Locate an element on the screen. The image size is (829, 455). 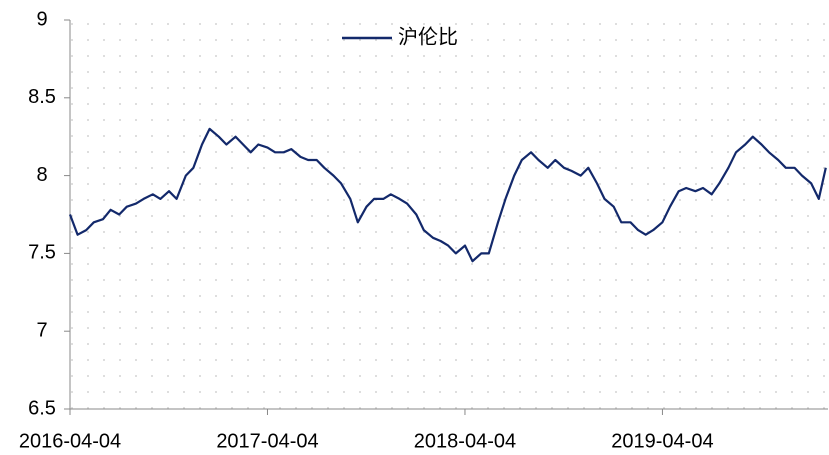
x-tick-label: 2018-04-04 is located at coordinates (465, 441).